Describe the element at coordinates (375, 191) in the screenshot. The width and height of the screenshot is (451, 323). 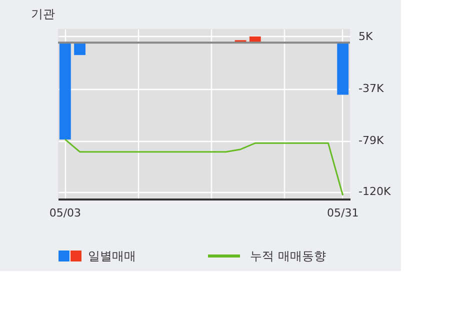
I see `y-tick-label: -120K` at that location.